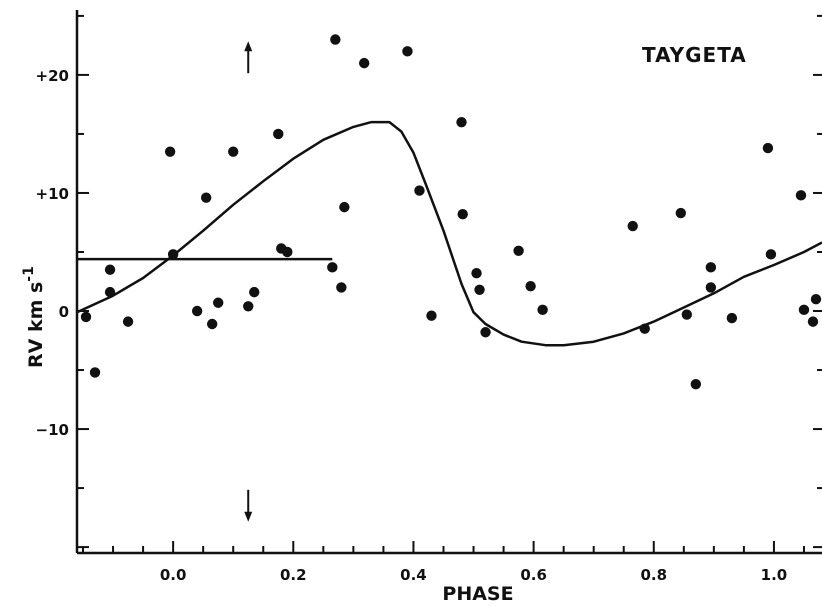 The width and height of the screenshot is (822, 607). What do you see at coordinates (52, 430) in the screenshot?
I see `y-tick-label: −10` at bounding box center [52, 430].